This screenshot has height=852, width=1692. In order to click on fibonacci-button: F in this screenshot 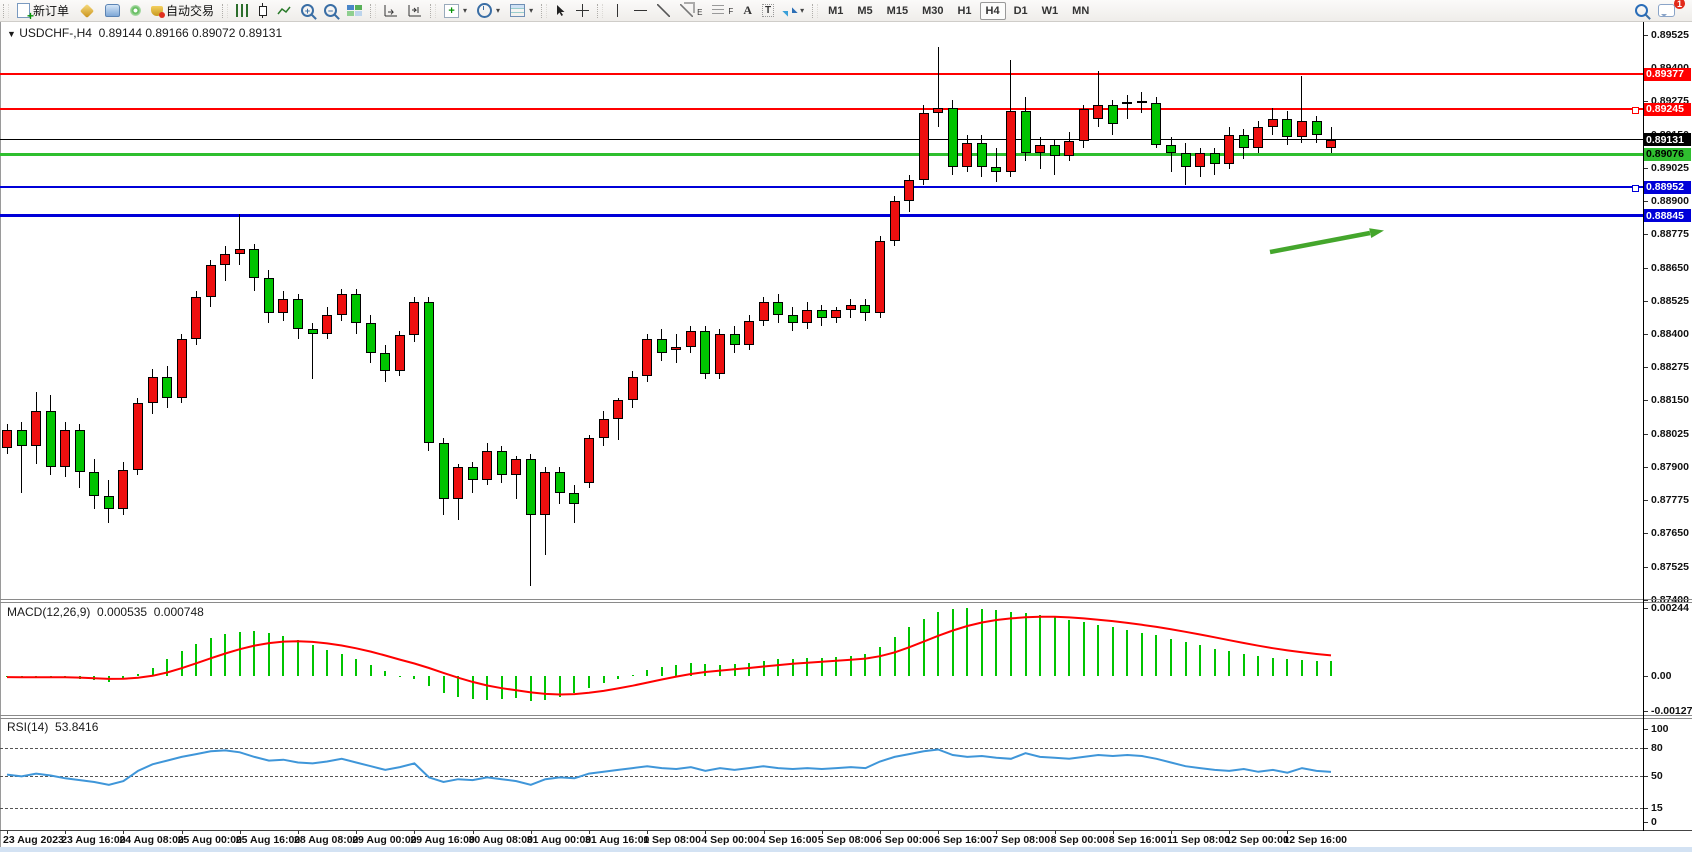, I will do `click(722, 10)`.